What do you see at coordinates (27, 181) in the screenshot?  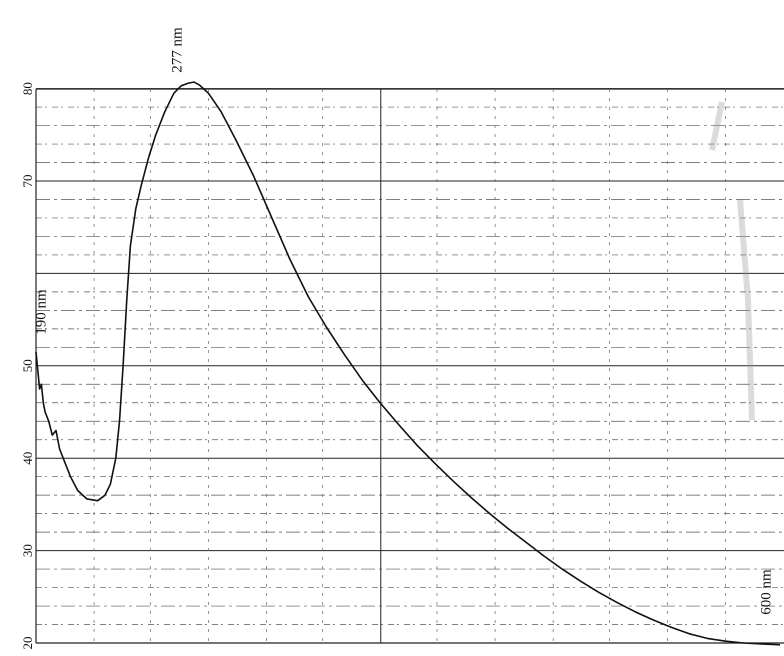 I see `y-tick-label: 70` at bounding box center [27, 181].